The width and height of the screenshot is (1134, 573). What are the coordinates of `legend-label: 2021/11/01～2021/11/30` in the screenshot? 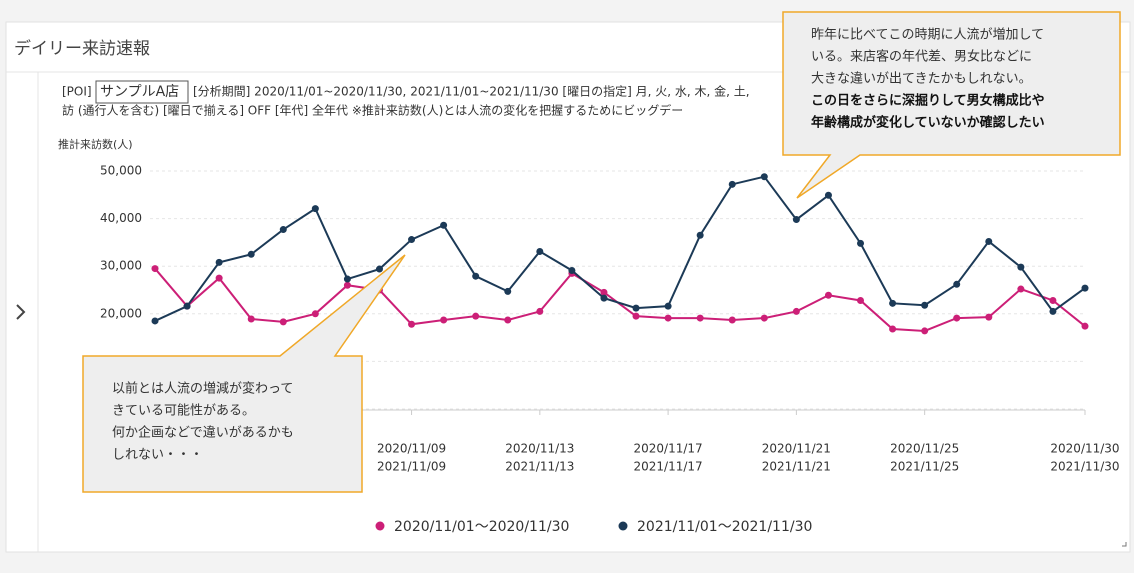 It's located at (724, 527).